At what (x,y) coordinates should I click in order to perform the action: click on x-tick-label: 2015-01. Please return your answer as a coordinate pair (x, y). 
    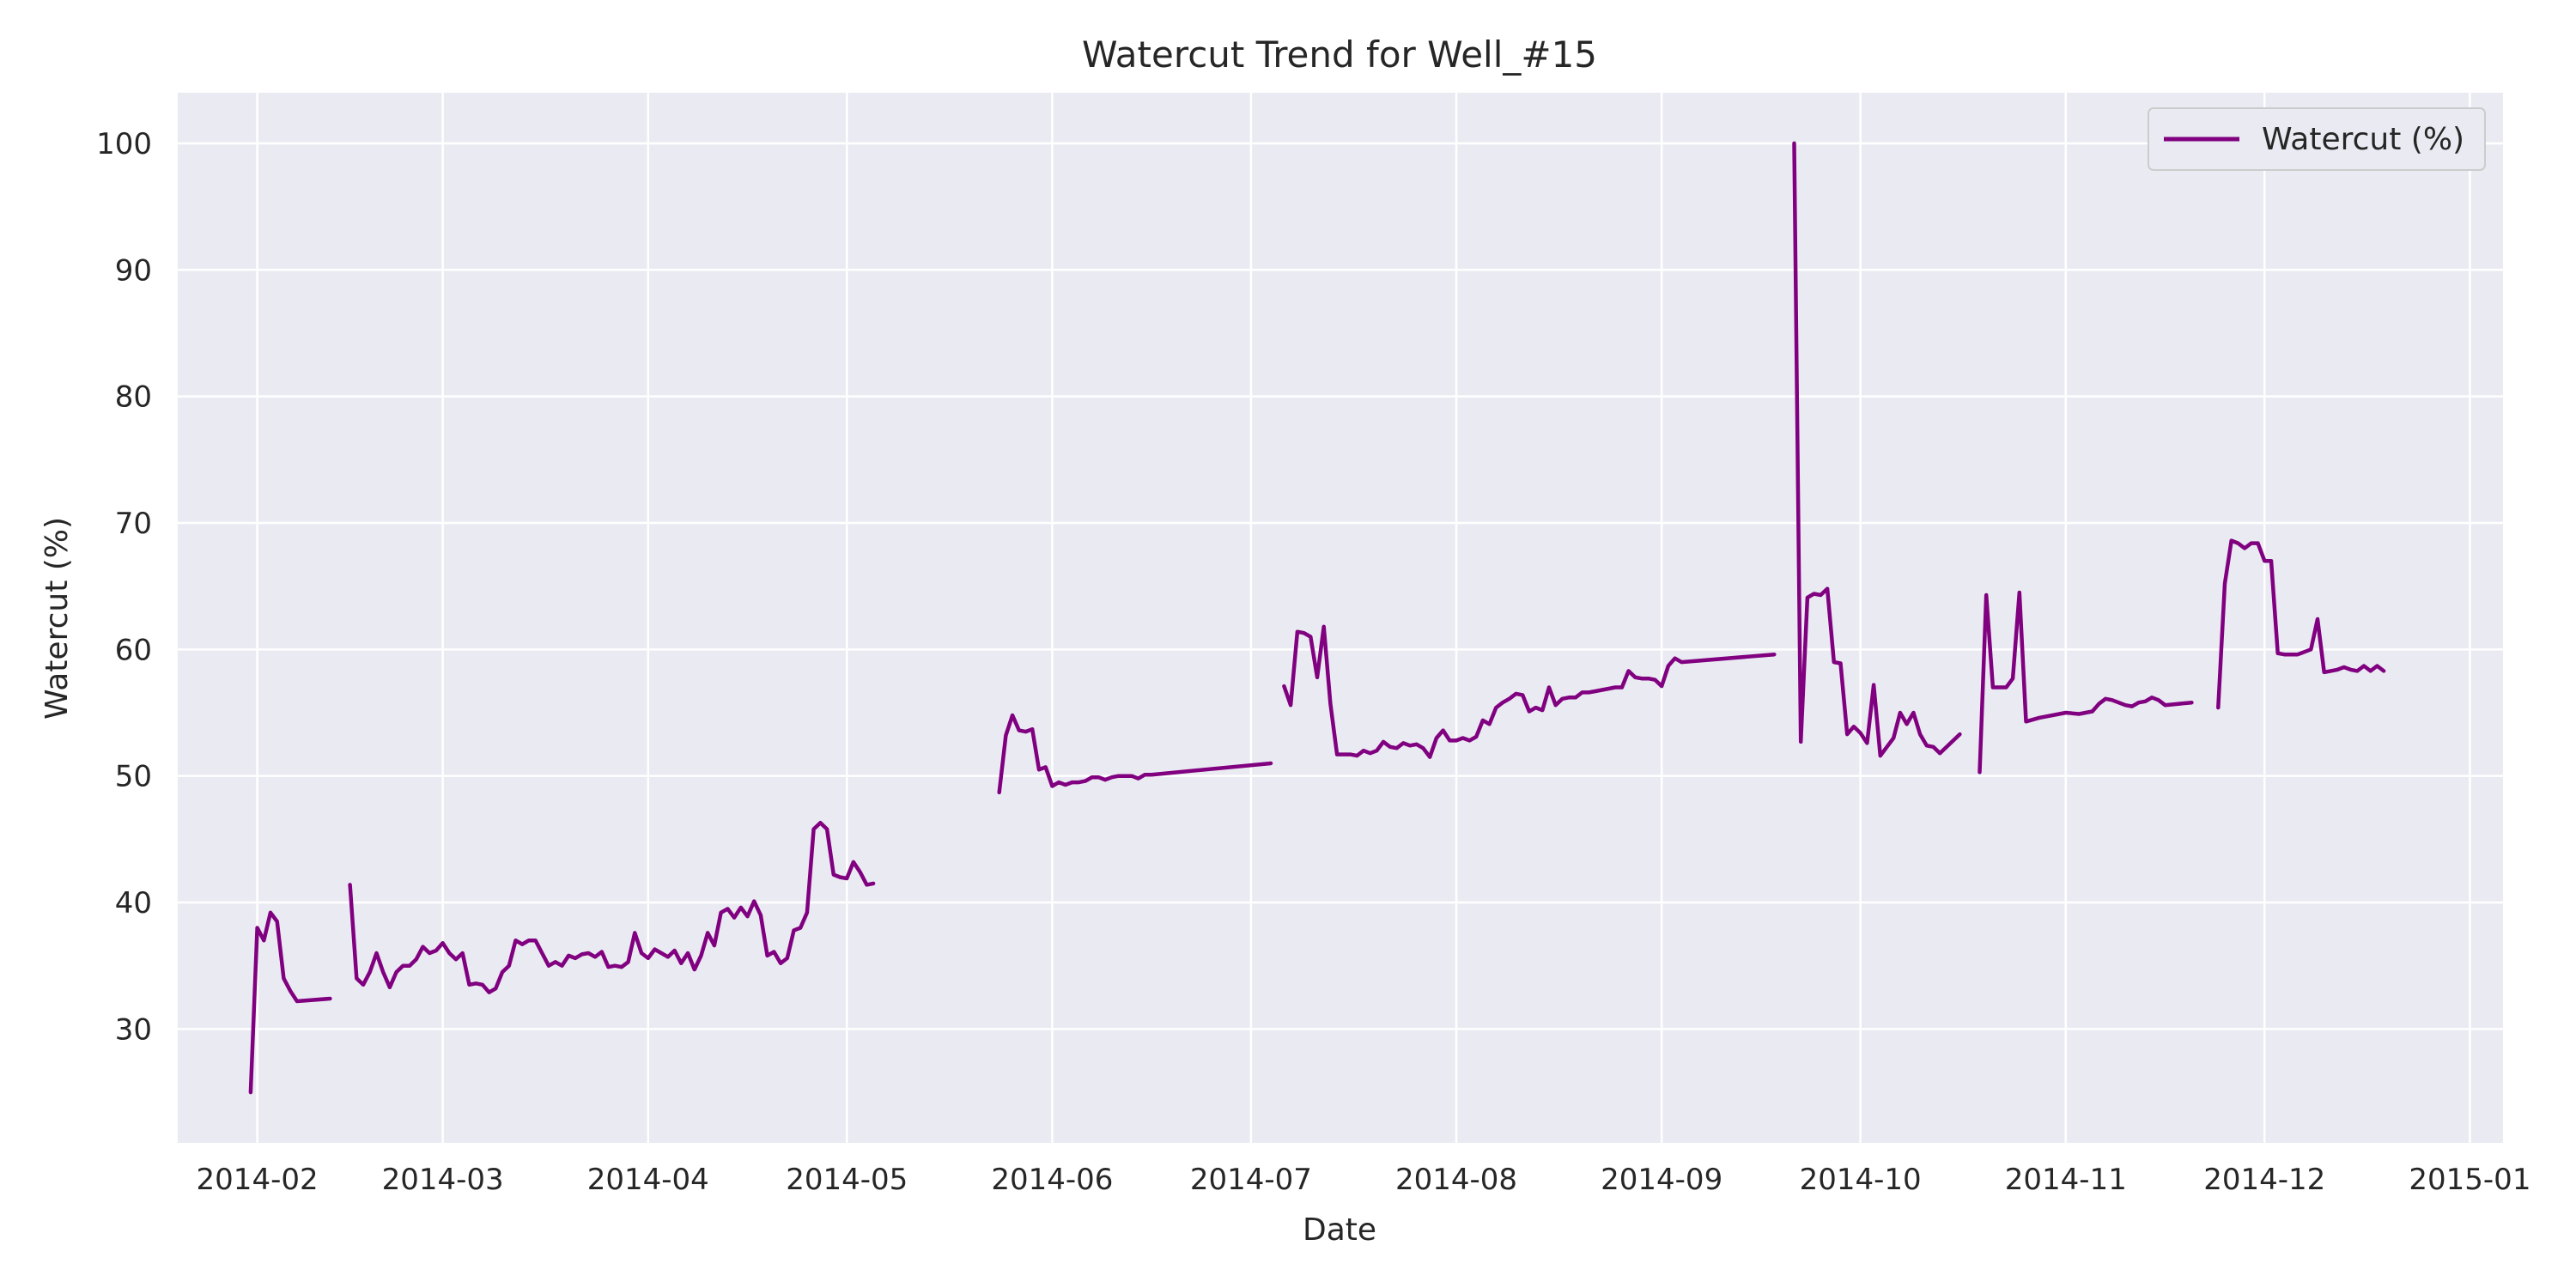
    Looking at the image, I should click on (2470, 1180).